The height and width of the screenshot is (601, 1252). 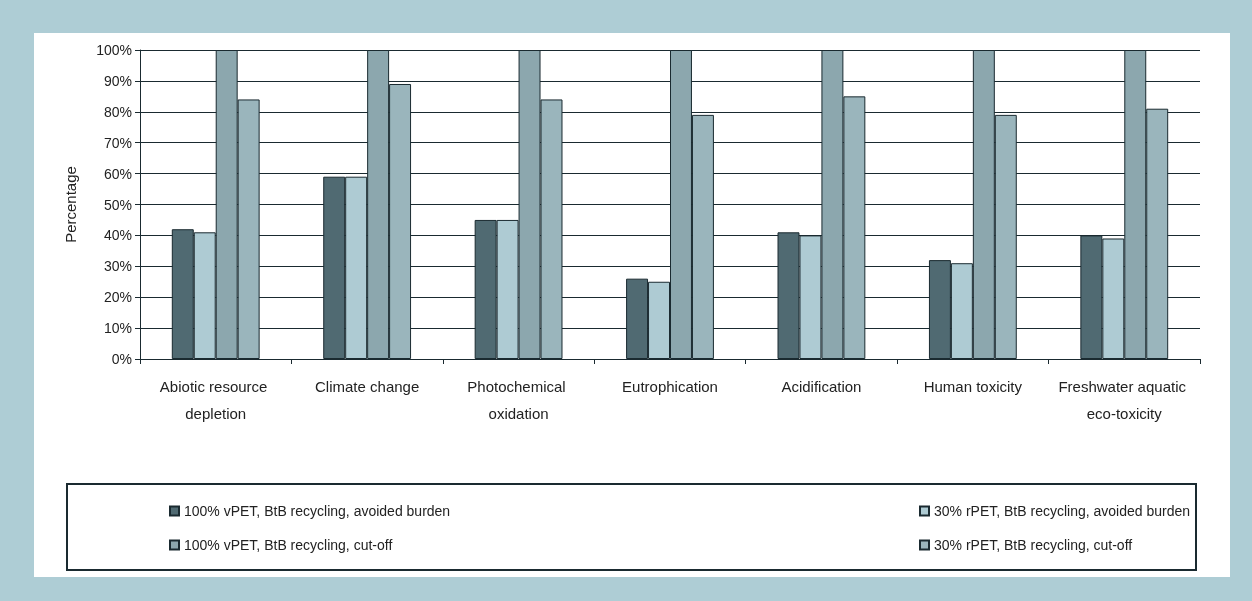 I want to click on legend-label: 100% vPET, BtB recycling, cut-off, so click(x=288, y=545).